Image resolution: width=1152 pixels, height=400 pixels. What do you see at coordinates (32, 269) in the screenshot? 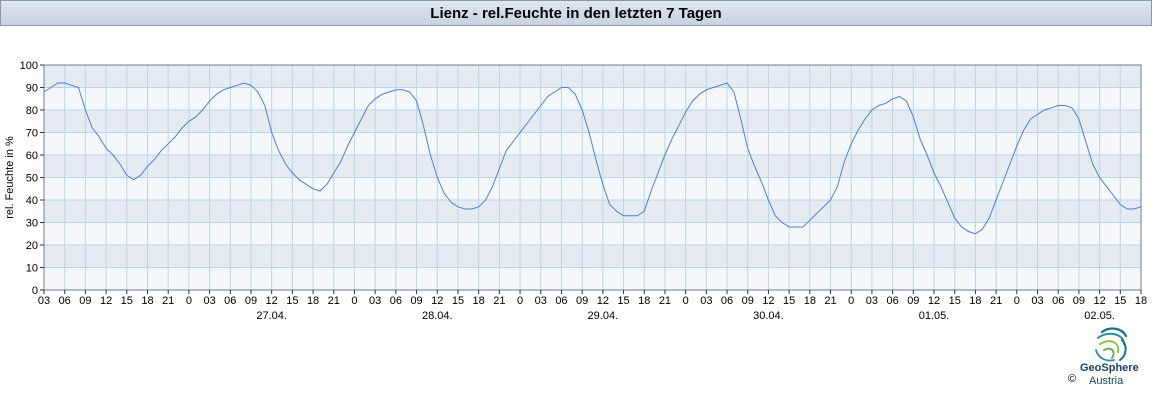
I see `y-tick-label: 10` at bounding box center [32, 269].